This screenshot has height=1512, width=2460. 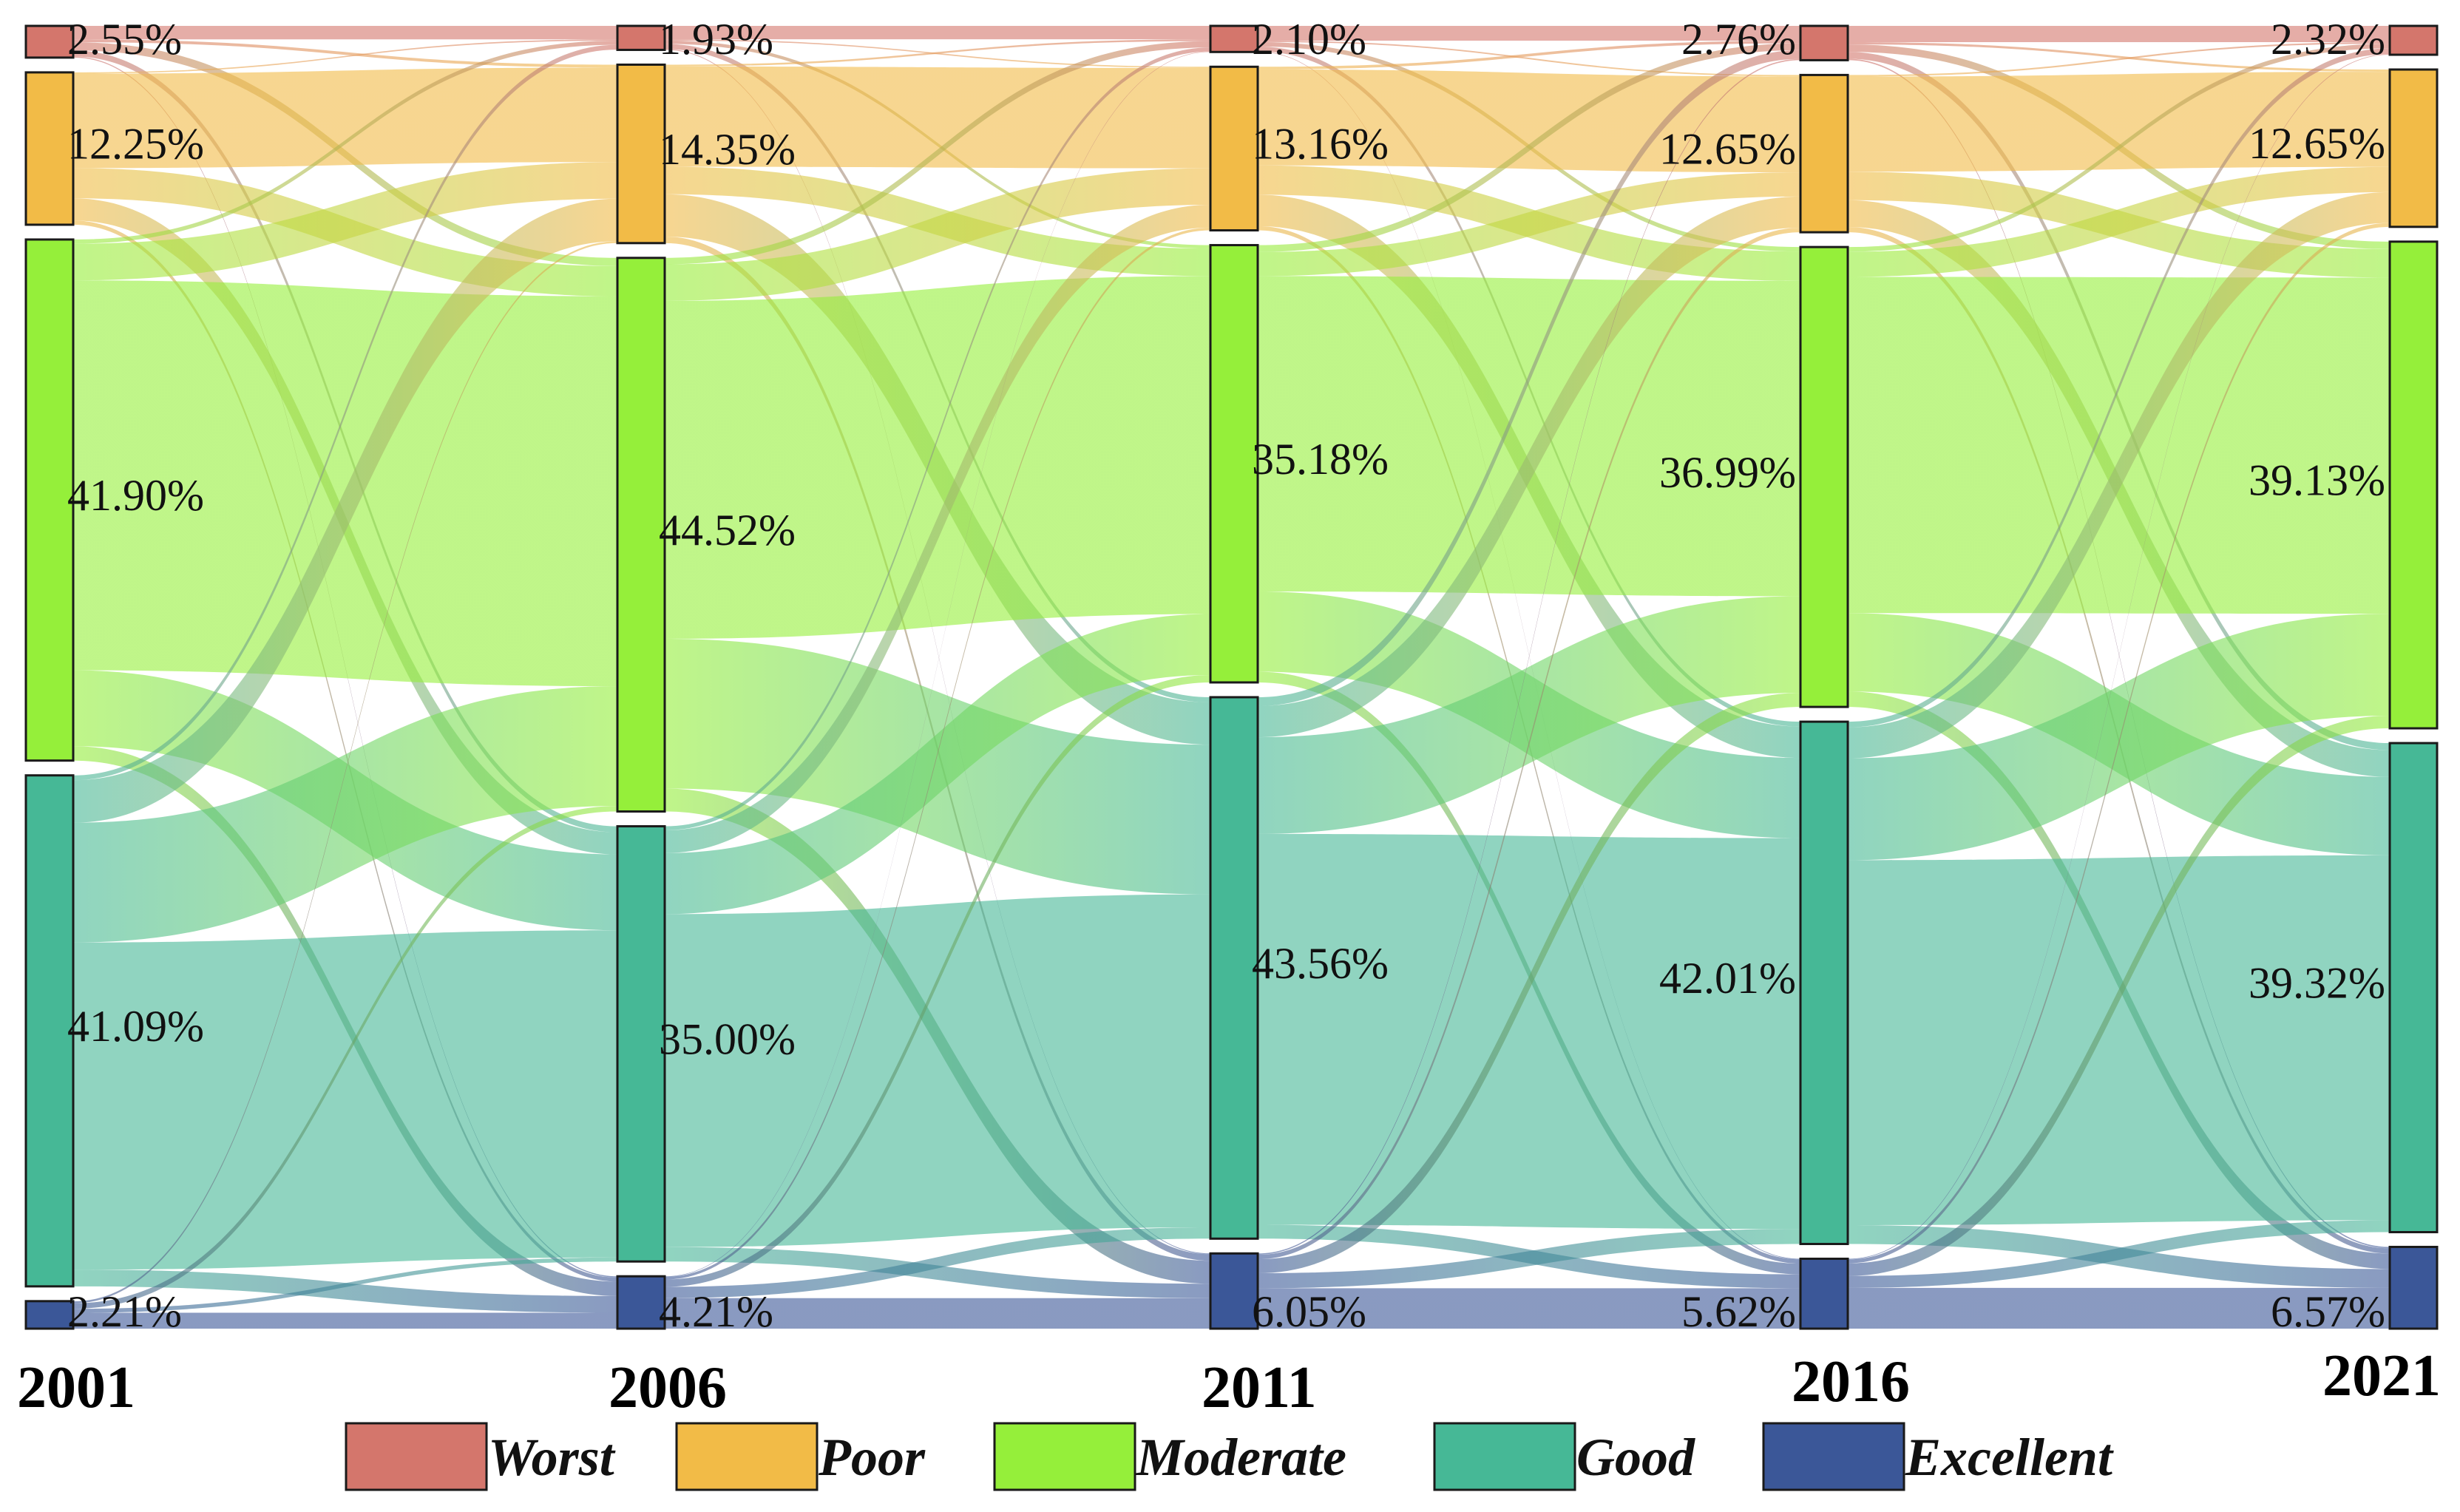 I want to click on flow-2001-good-to-2006-poor, so click(x=345, y=510).